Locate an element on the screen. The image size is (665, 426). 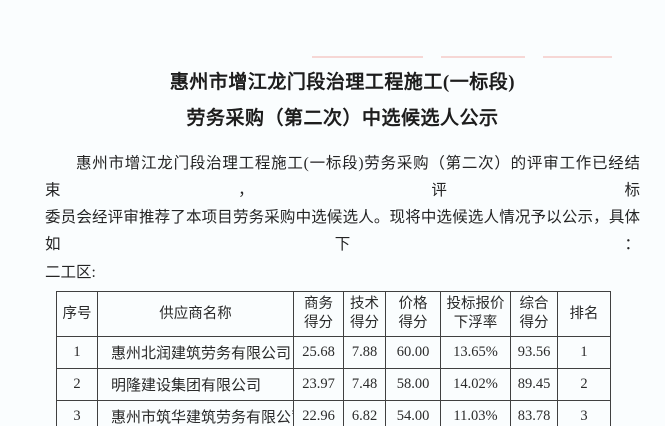
table-header-row: 序号 供应商名称 商务 得分 技术 得分 价格 得分 投标报价 下浮率 综合 得分 排名 is located at coordinates (333, 314).